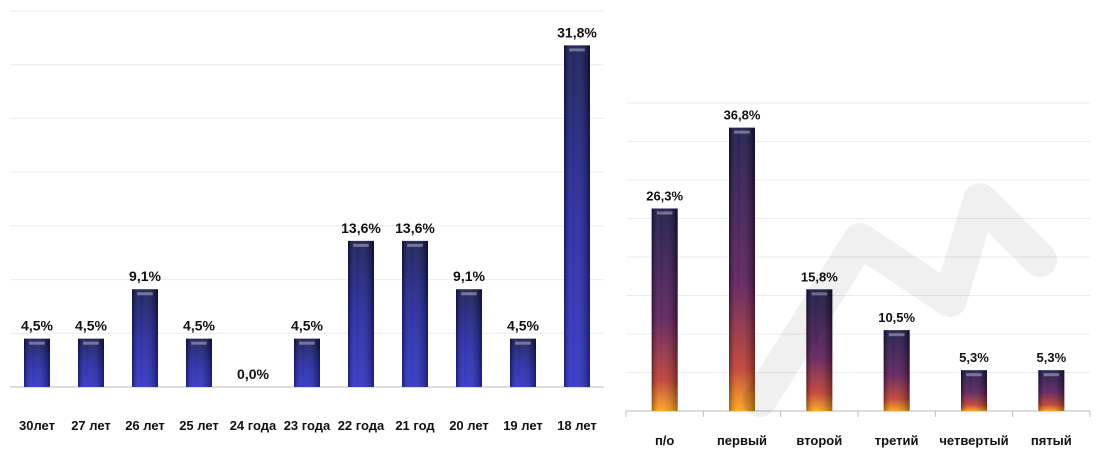  Describe the element at coordinates (664, 440) in the screenshot. I see `course-chart-x-tick: п/о` at that location.